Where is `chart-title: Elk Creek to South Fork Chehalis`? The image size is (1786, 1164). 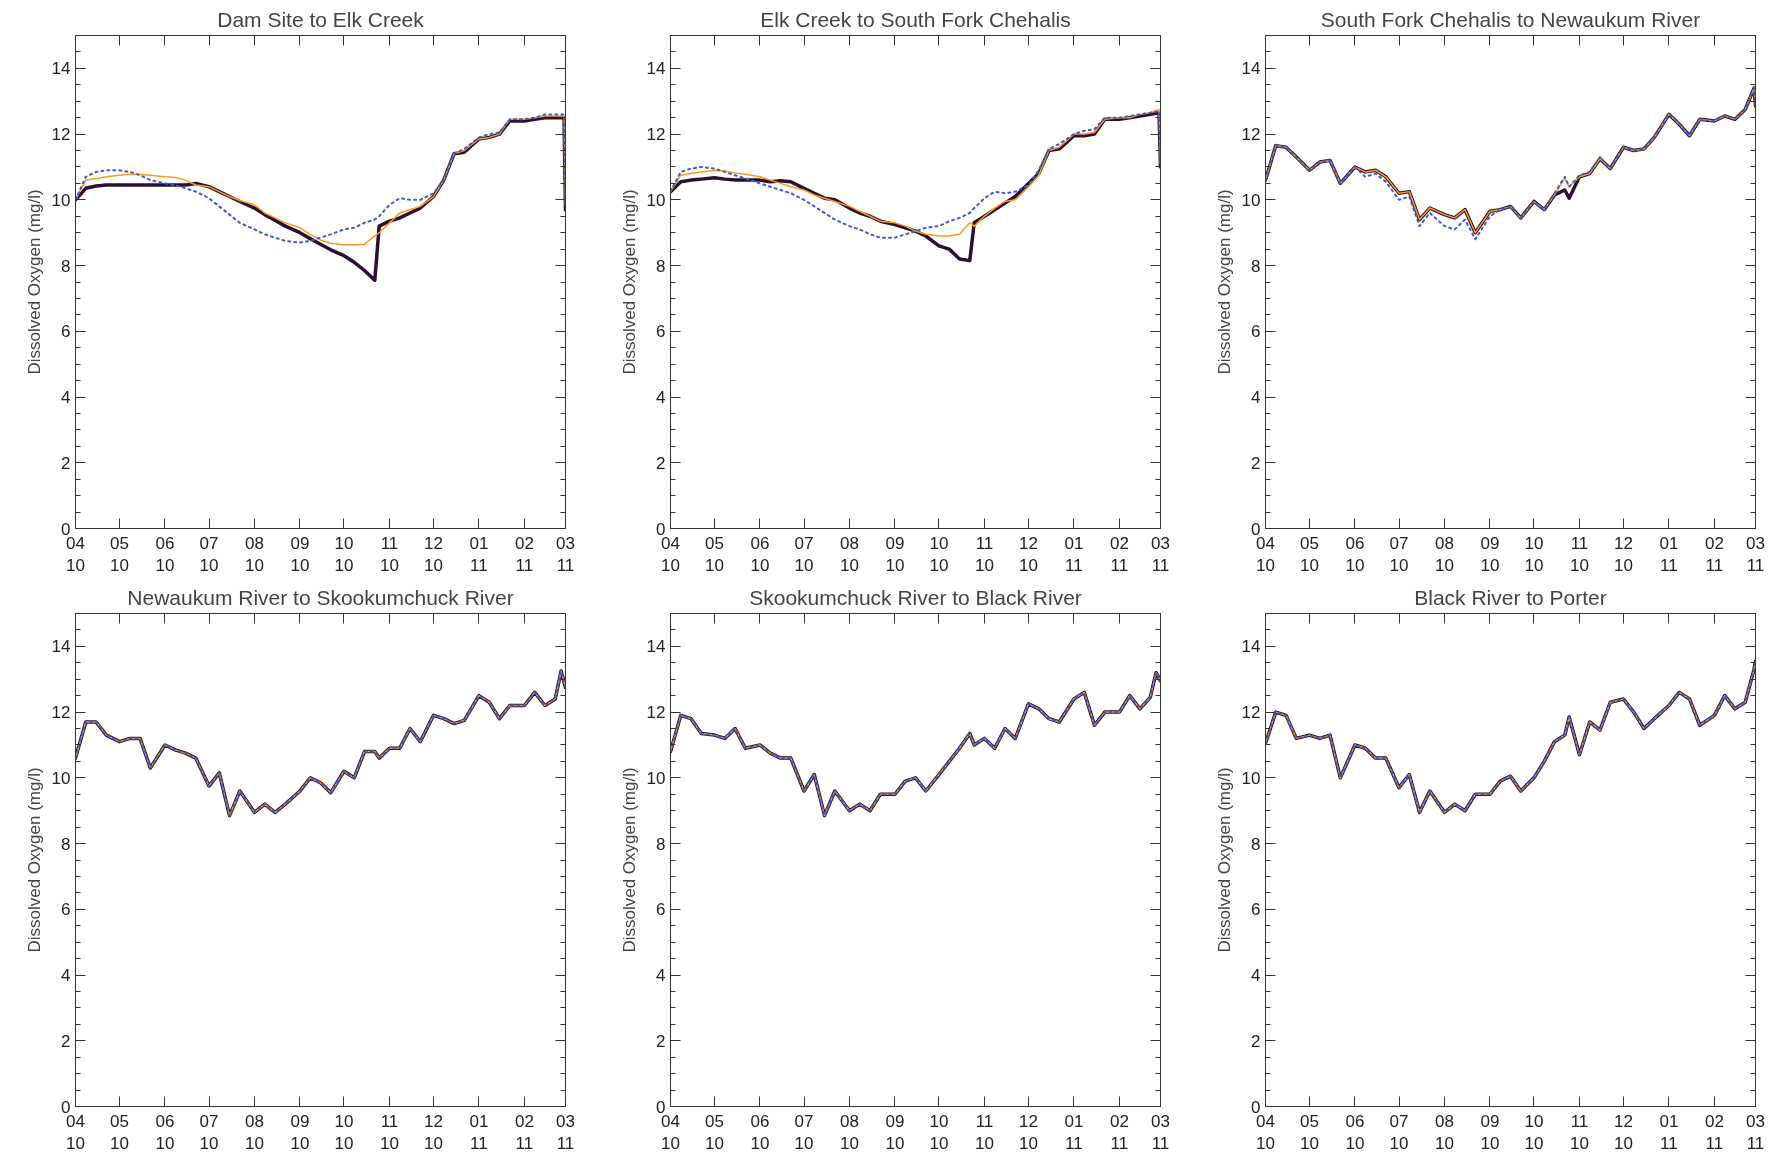
chart-title: Elk Creek to South Fork Chehalis is located at coordinates (915, 19).